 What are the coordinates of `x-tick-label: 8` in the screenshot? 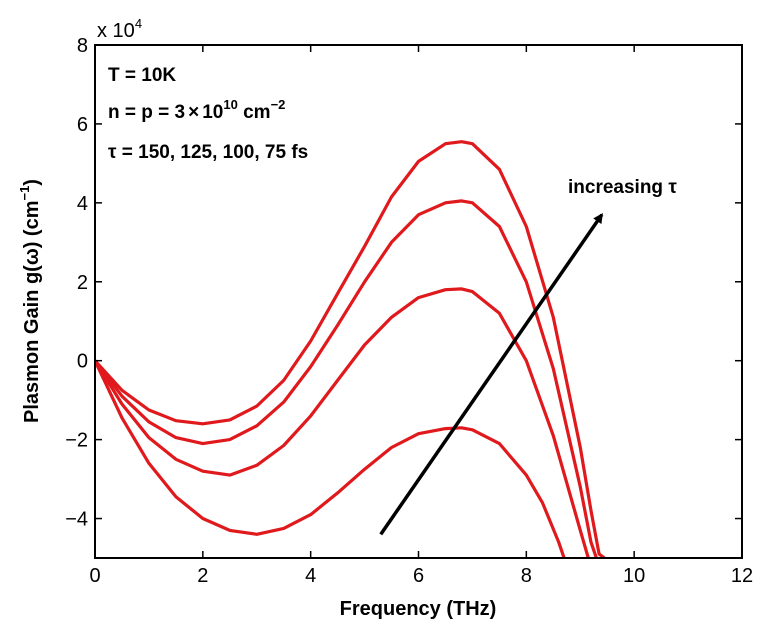 It's located at (526, 576).